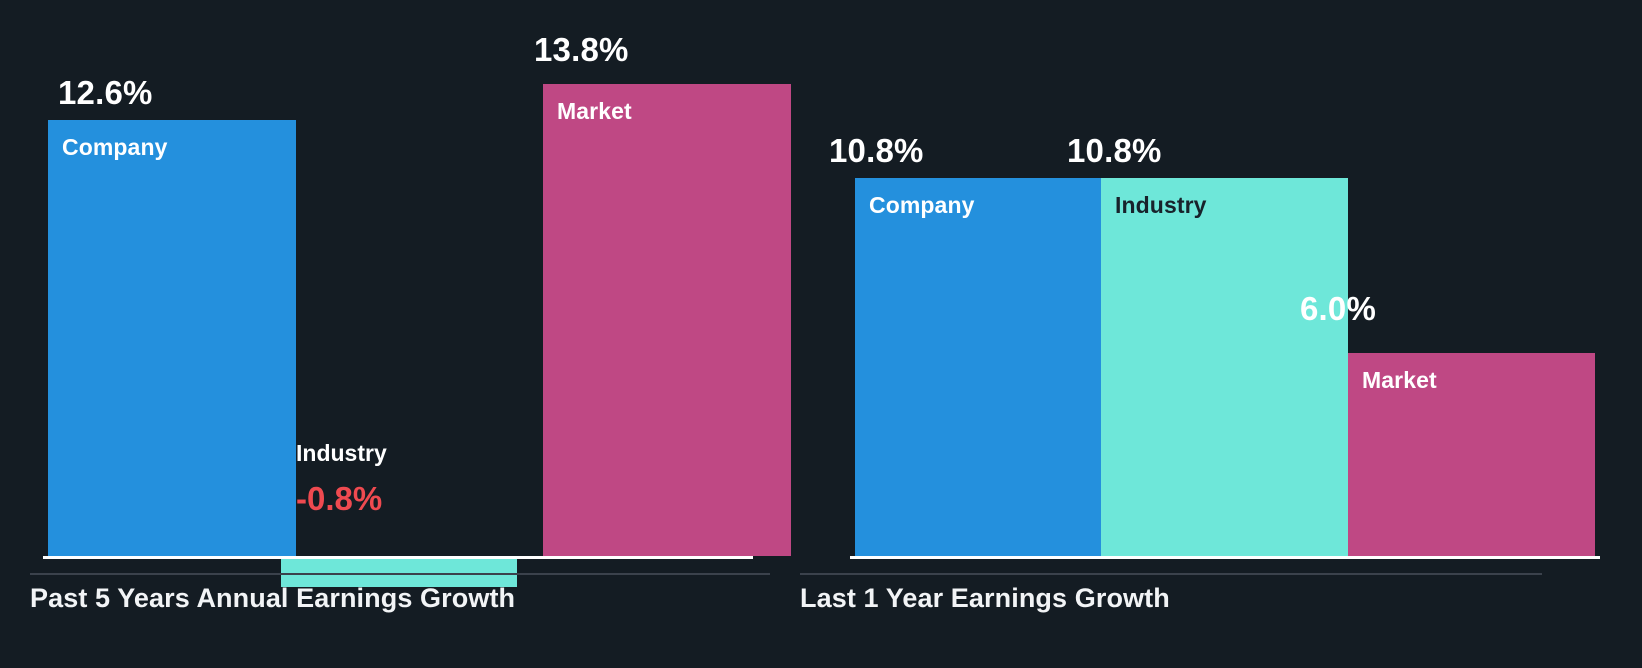  What do you see at coordinates (339, 498) in the screenshot?
I see `value-label-industry: -0.8%` at bounding box center [339, 498].